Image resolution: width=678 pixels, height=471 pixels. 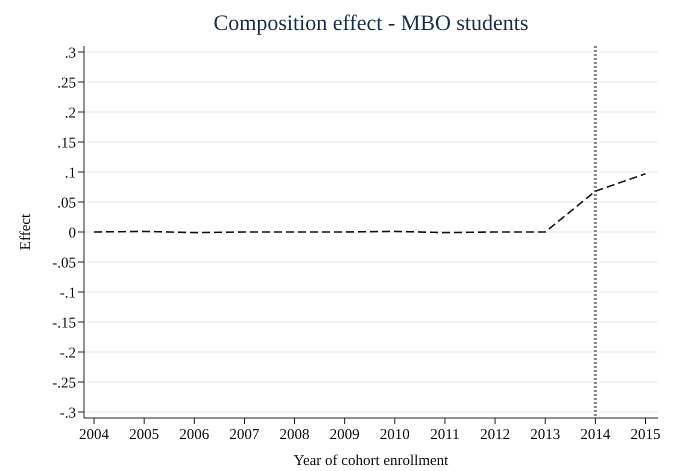 What do you see at coordinates (445, 435) in the screenshot?
I see `x-tick-label: 2011` at bounding box center [445, 435].